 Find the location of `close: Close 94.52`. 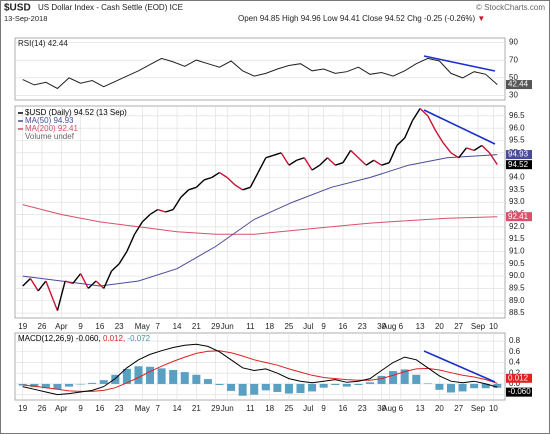

close: Close 94.52 is located at coordinates (383, 18).